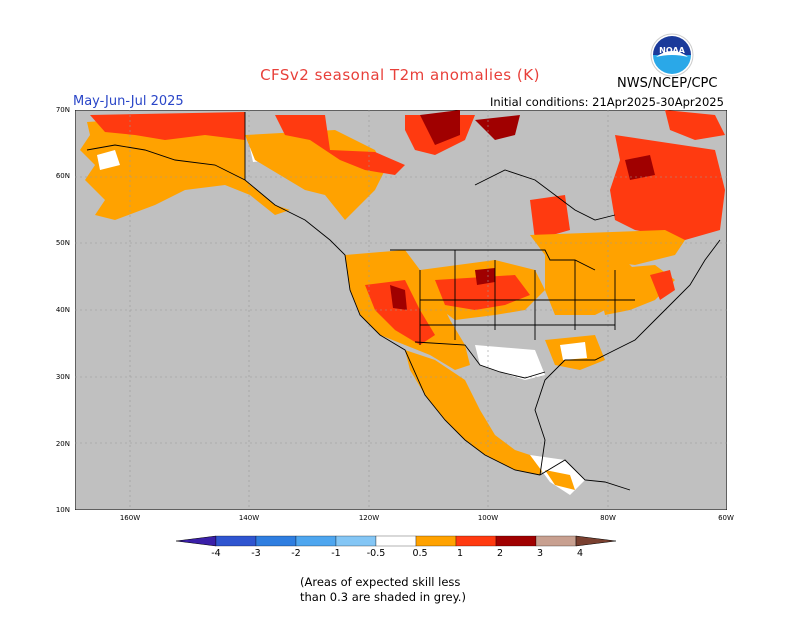 Image resolution: width=800 pixels, height=618 pixels. Describe the element at coordinates (672, 50) in the screenshot. I see `svg-text: NOAA` at that location.